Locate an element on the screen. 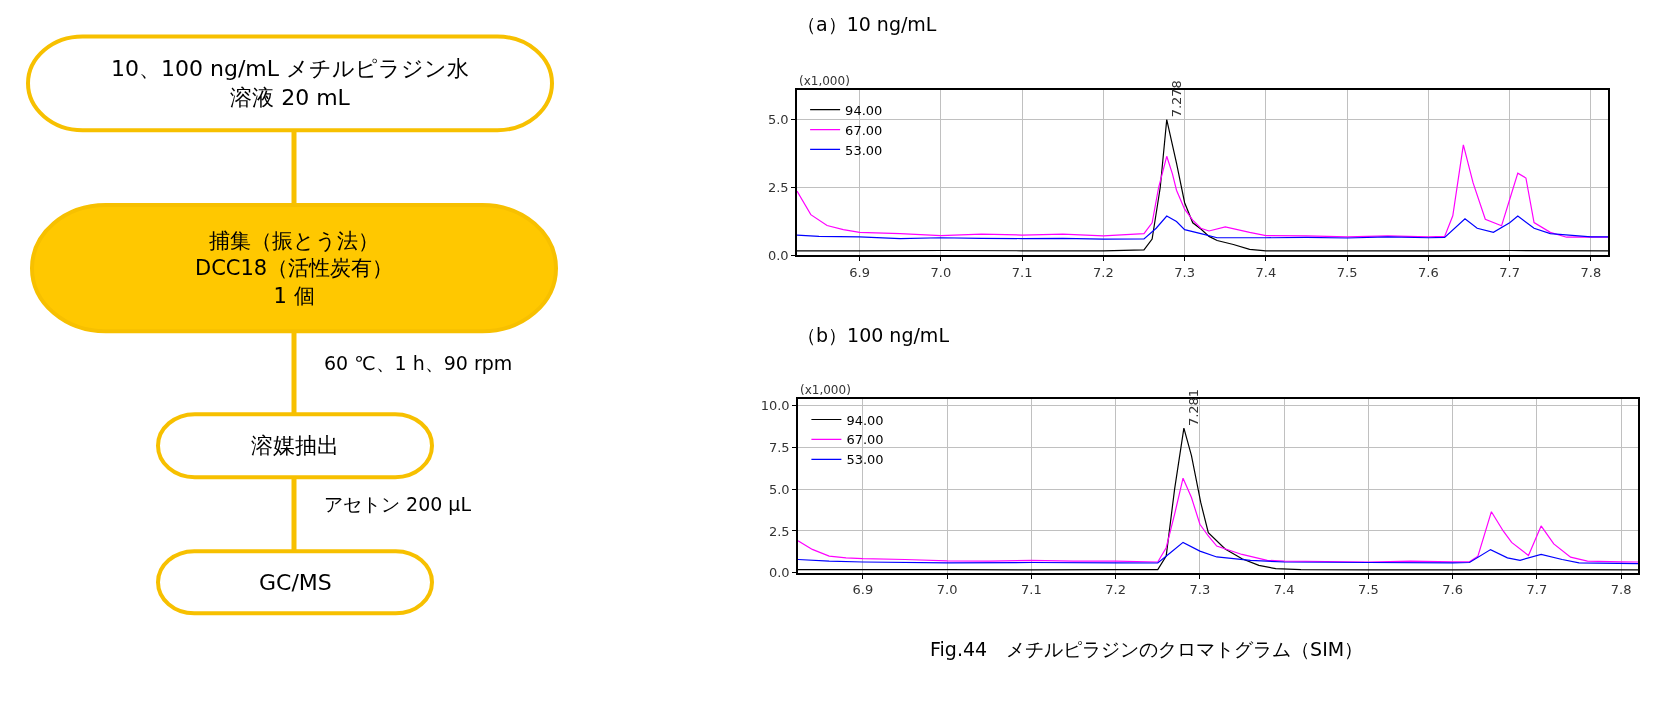 Image resolution: width=1659 pixels, height=714 pixels. text: 捕集（振とう法）DCC18（活性炭有）1 個 is located at coordinates (294, 268).